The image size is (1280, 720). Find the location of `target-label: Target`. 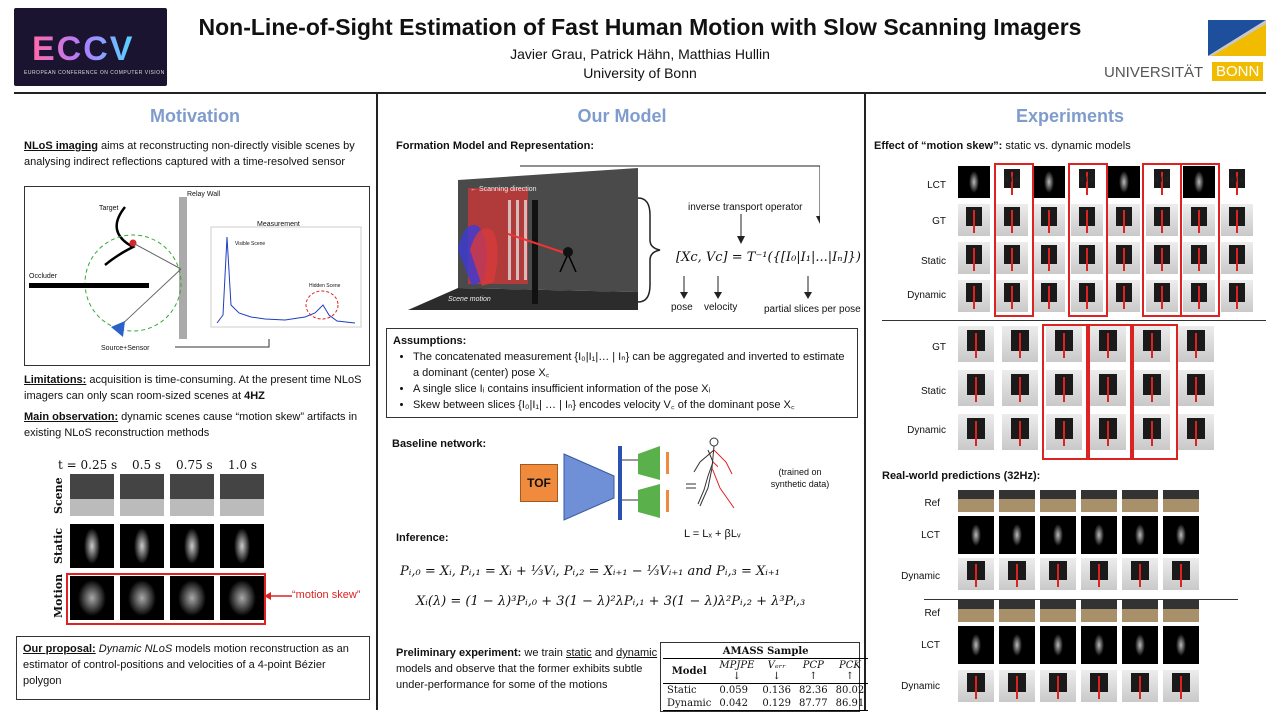

target-label: Target is located at coordinates (109, 208).